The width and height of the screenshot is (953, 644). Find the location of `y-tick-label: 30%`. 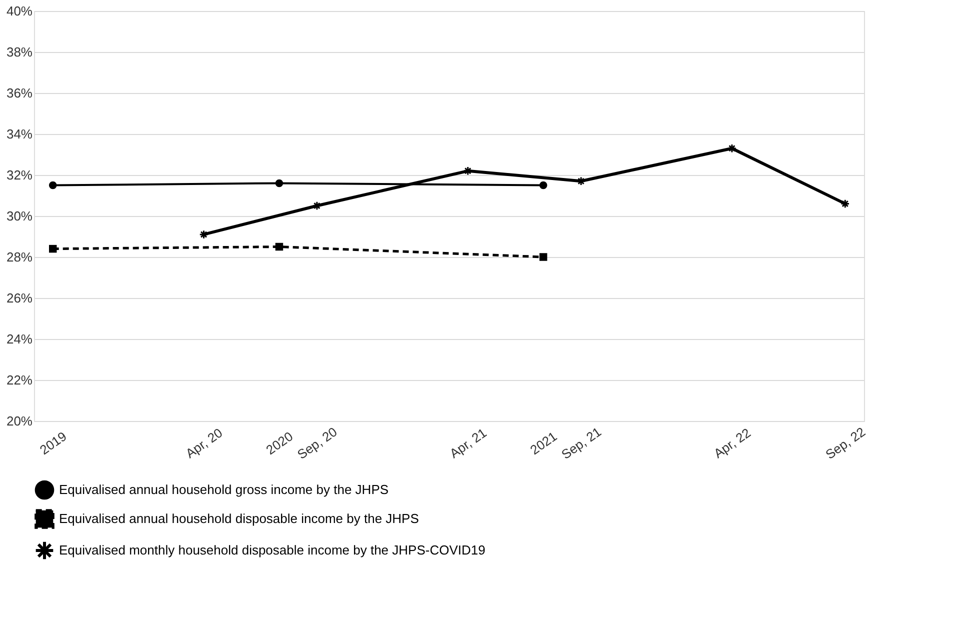

y-tick-label: 30% is located at coordinates (19, 216).